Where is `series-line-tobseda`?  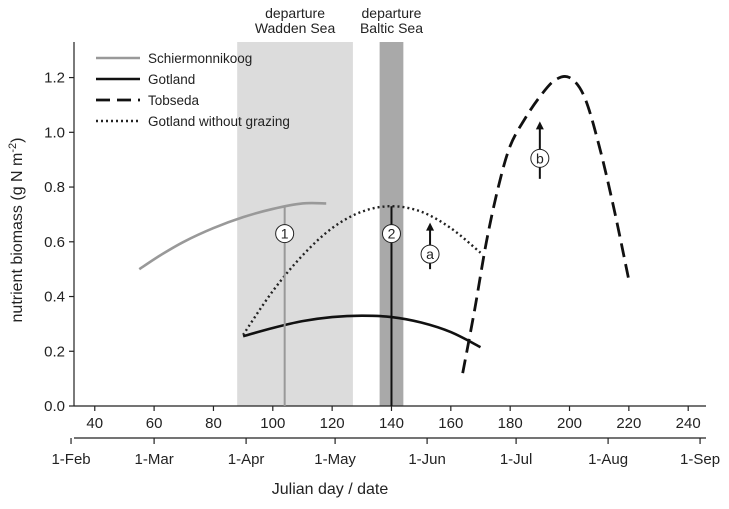 series-line-tobseda is located at coordinates (546, 224).